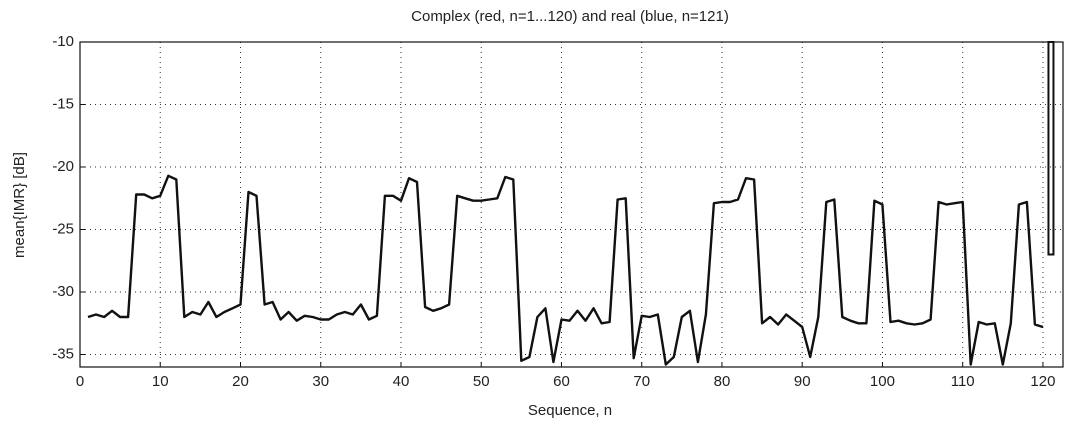 The image size is (1068, 434). I want to click on y-tick-label: -15, so click(63, 103).